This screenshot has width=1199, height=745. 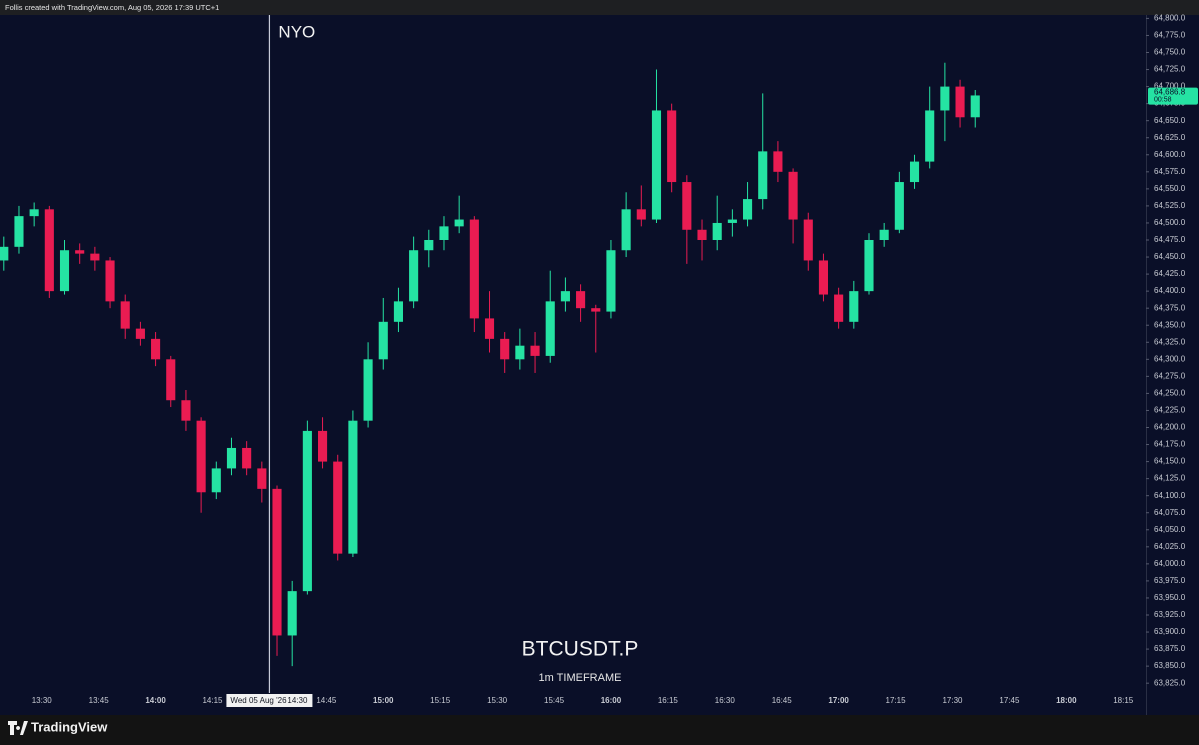 I want to click on y-tick-label: 64,625.0, so click(x=1170, y=137).